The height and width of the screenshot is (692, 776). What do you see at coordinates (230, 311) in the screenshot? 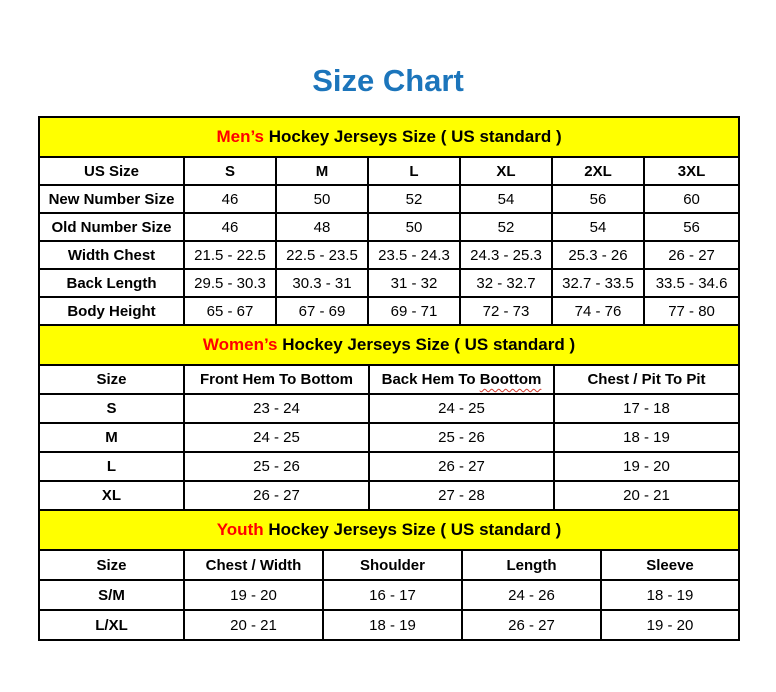
I see `value-cell: 65 - 67` at bounding box center [230, 311].